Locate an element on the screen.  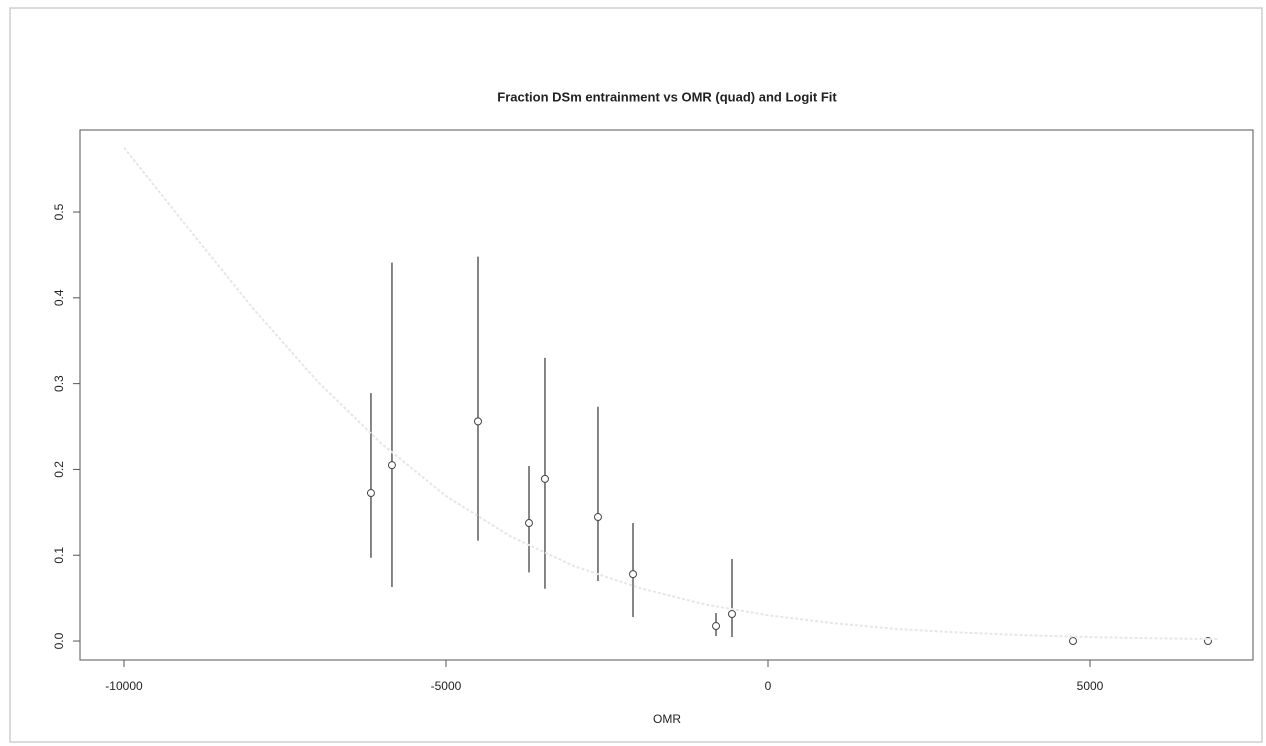
y-tick-label: 0.4 is located at coordinates (59, 297).